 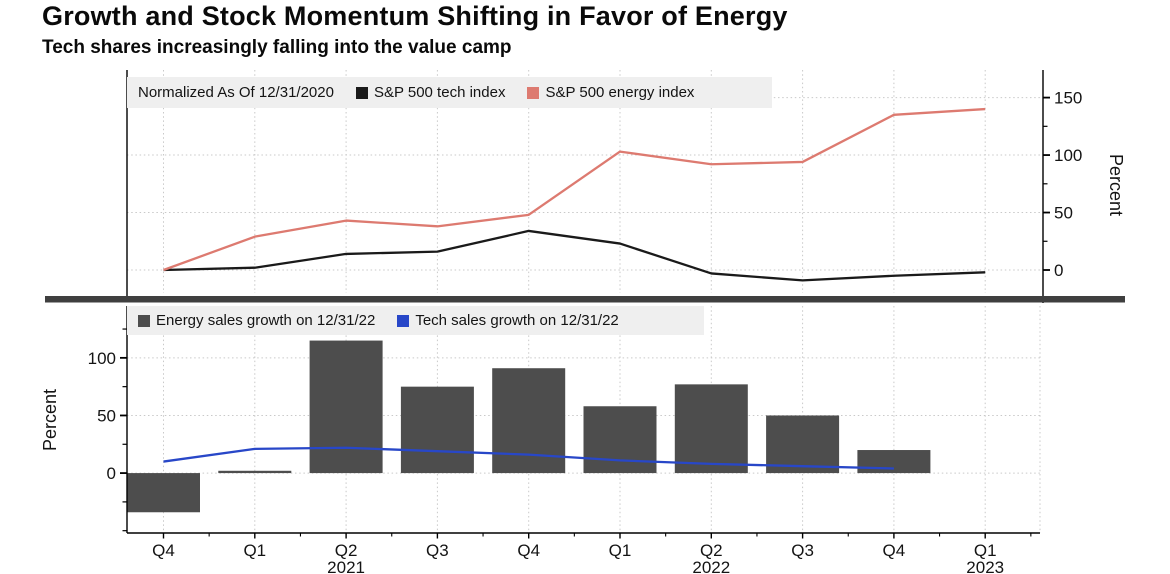 I want to click on x-axis-ticks: Q4 Q1 Q2 Q3 Q4 Q1 Q2 Q3 Q4 Q1 2021 2022 2023, so click(x=592, y=553).